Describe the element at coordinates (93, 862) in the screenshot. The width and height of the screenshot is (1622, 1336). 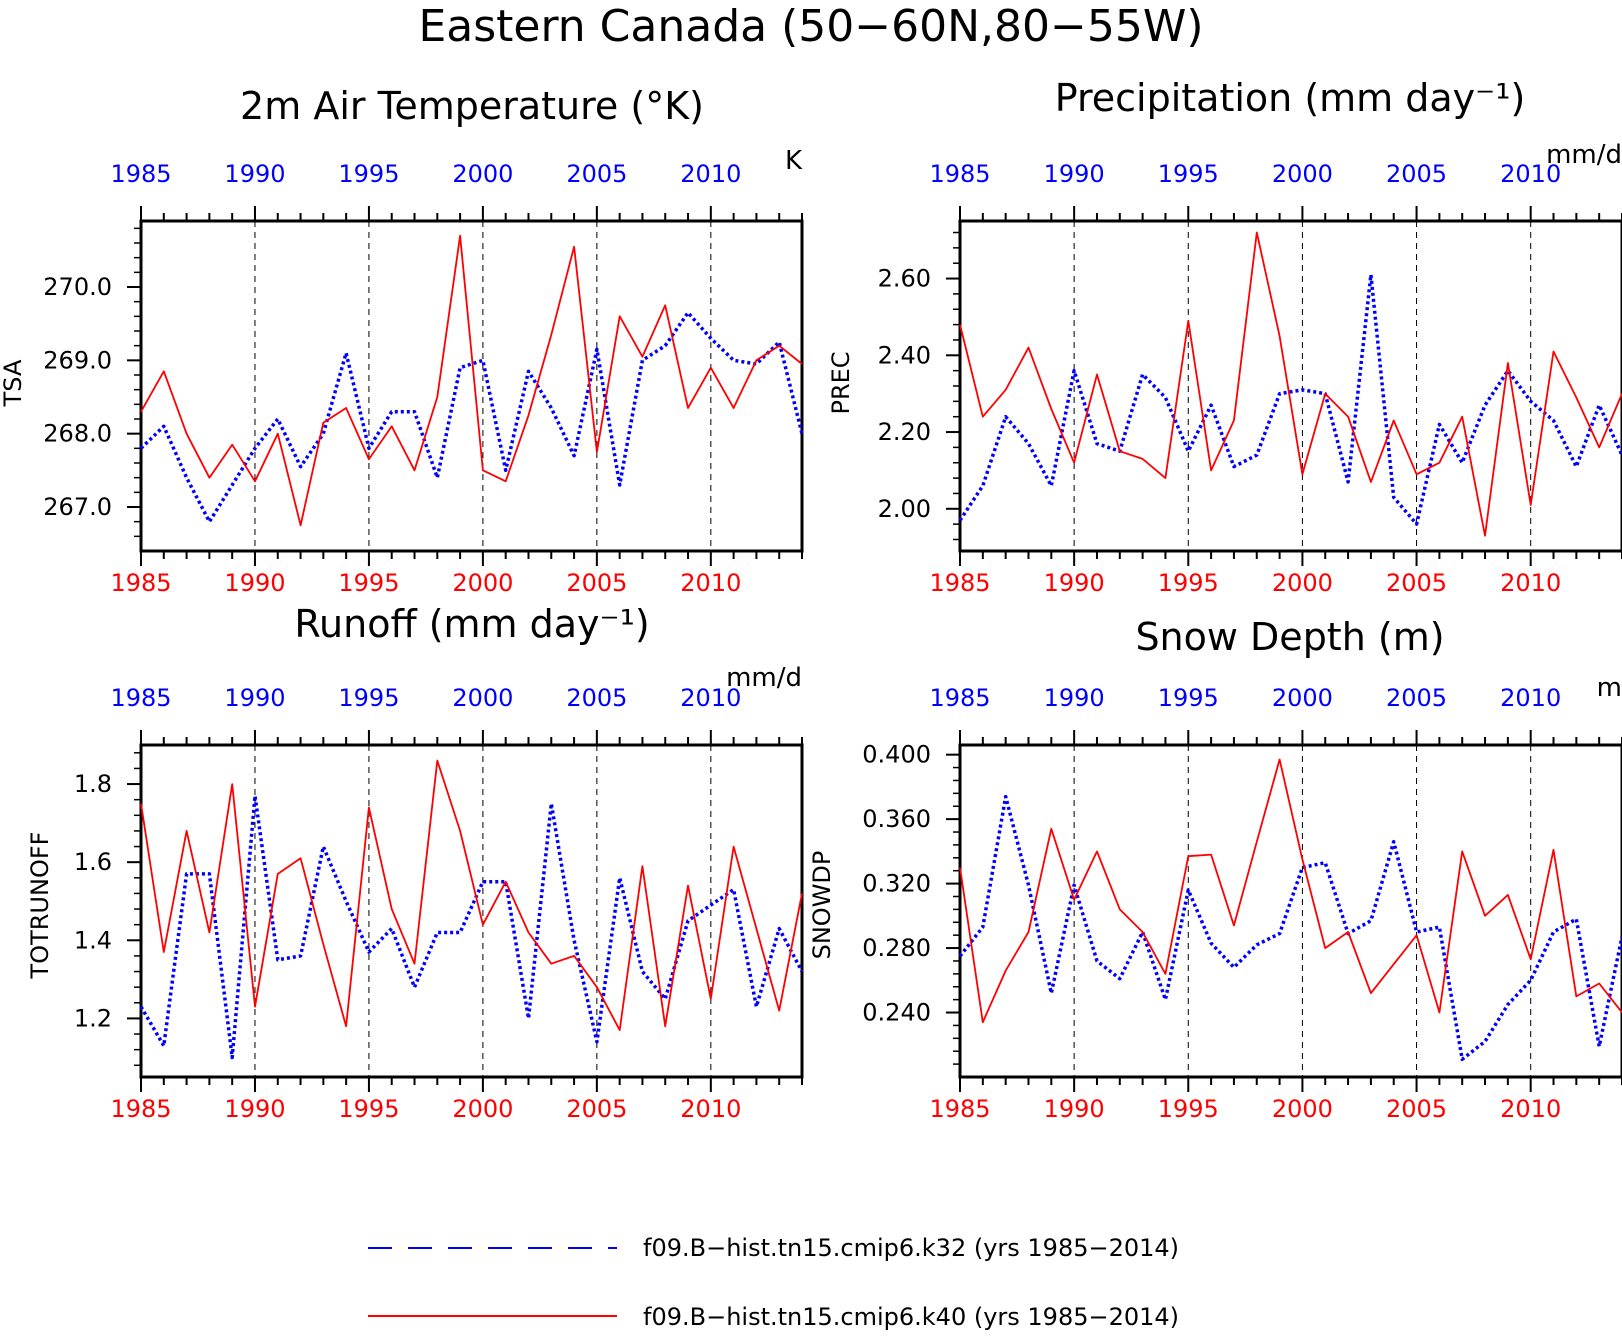
I see `y-tick-label: 1.6` at that location.